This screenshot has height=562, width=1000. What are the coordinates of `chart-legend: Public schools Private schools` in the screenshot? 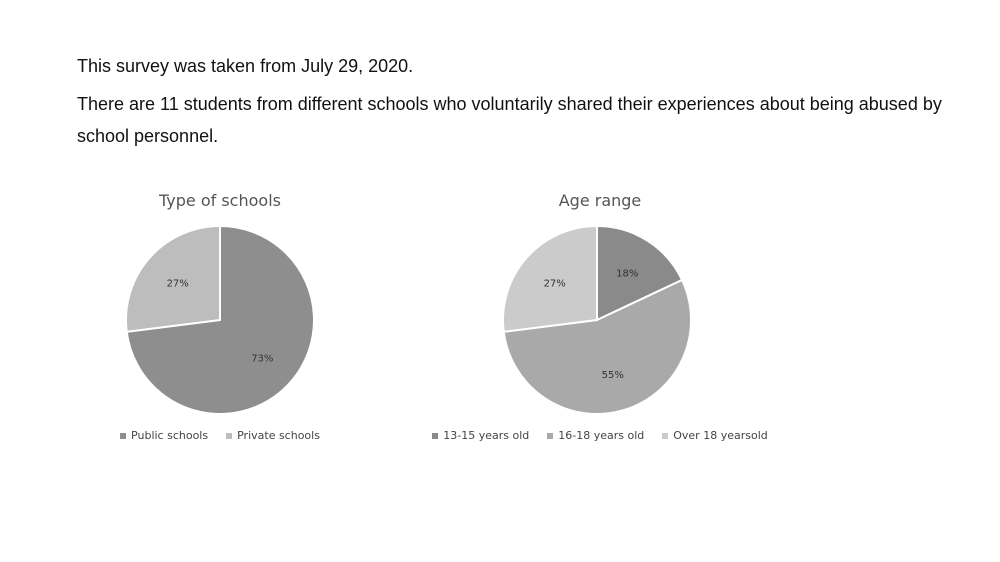 It's located at (220, 435).